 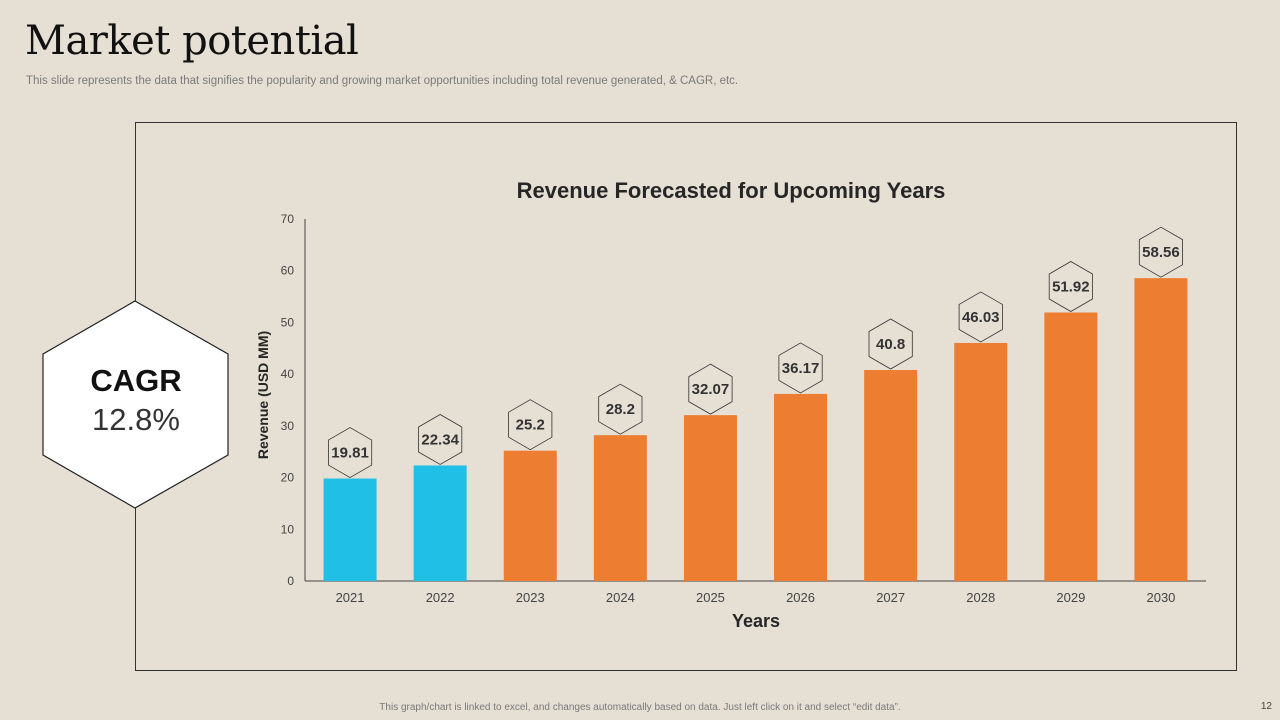 What do you see at coordinates (288, 374) in the screenshot?
I see `y-tick-label: 40` at bounding box center [288, 374].